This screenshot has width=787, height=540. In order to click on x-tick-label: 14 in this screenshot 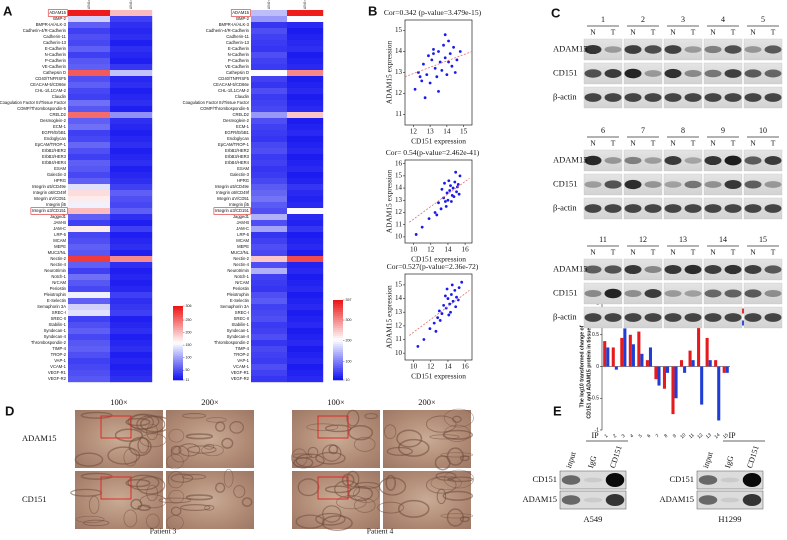, I will do `click(447, 132)`.